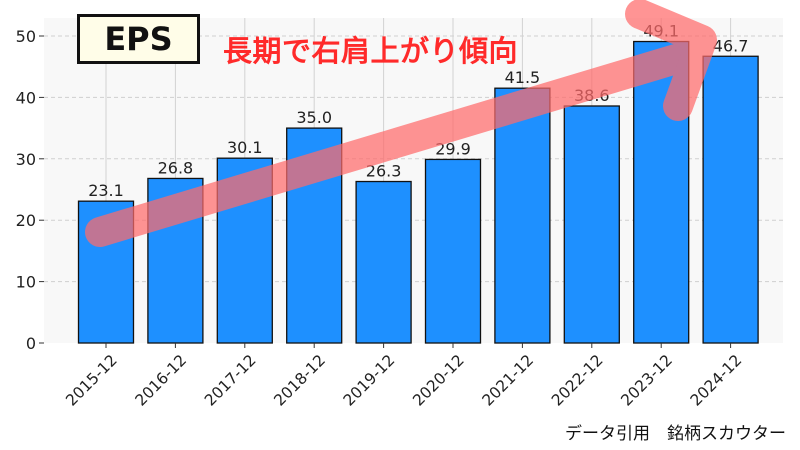 The image size is (800, 450). I want to click on y-tick-label: 10, so click(26, 282).